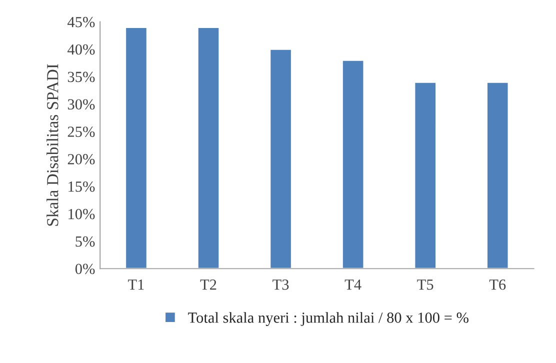  What do you see at coordinates (425, 285) in the screenshot?
I see `x-tick-label: T5` at bounding box center [425, 285].